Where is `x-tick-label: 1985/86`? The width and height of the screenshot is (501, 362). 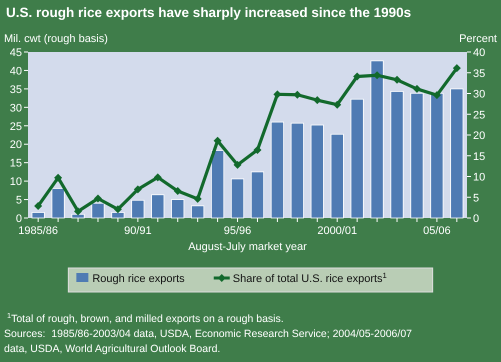 x-tick-label: 1985/86 is located at coordinates (38, 231).